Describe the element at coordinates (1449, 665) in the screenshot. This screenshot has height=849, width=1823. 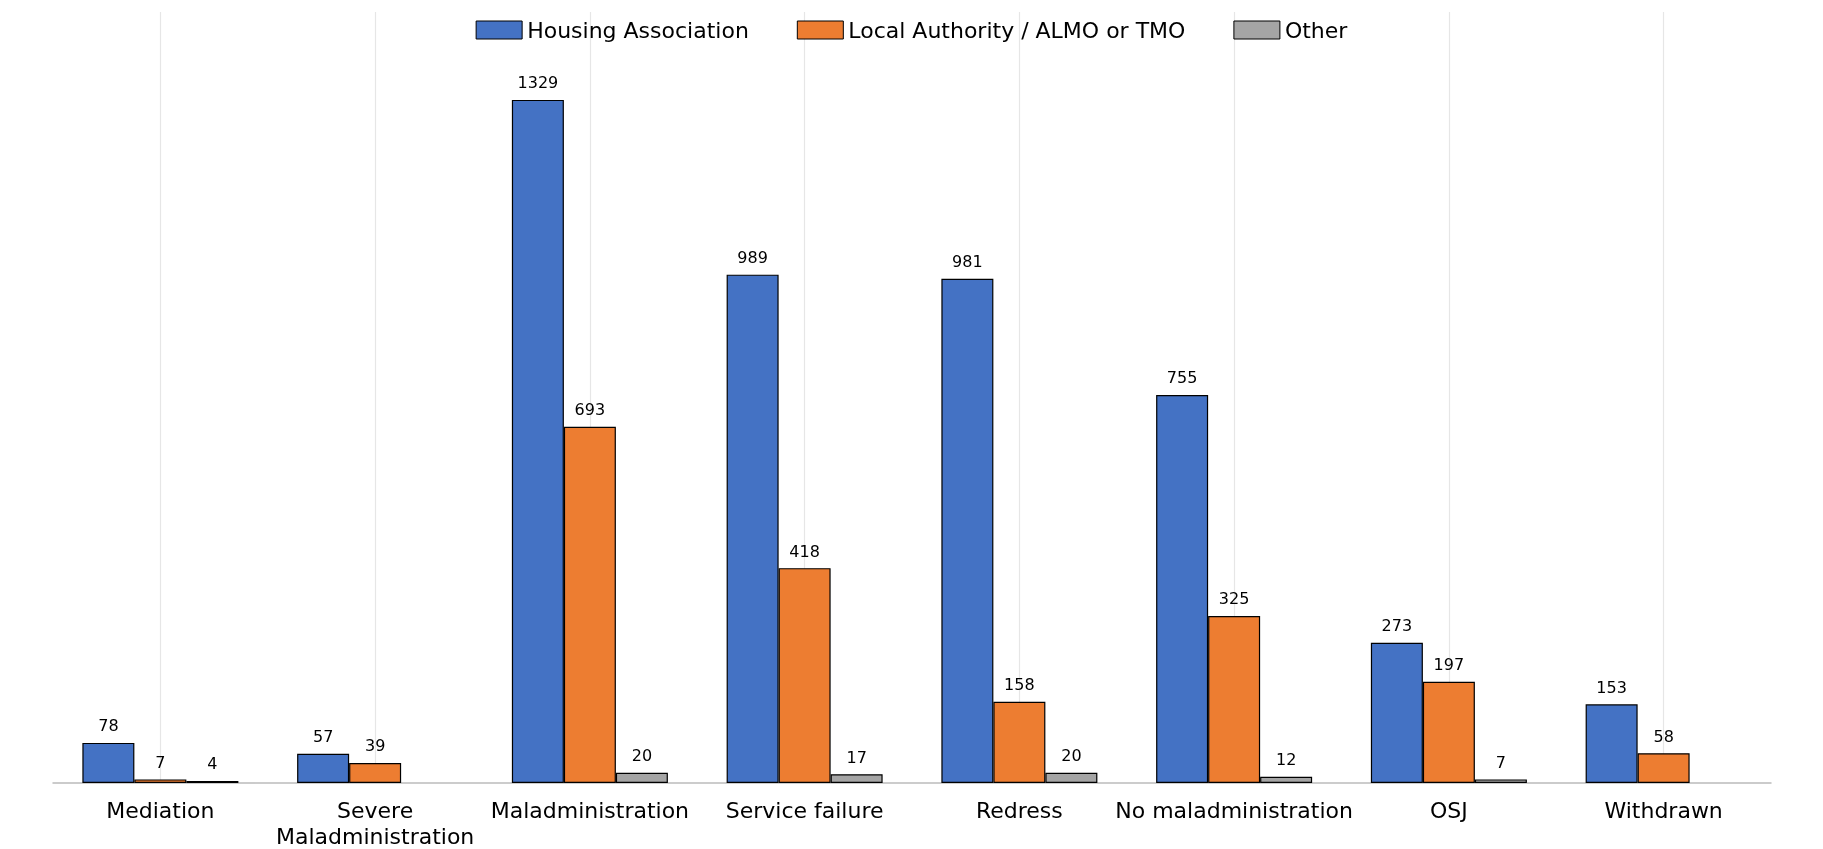
I see `data-label: 197` at that location.